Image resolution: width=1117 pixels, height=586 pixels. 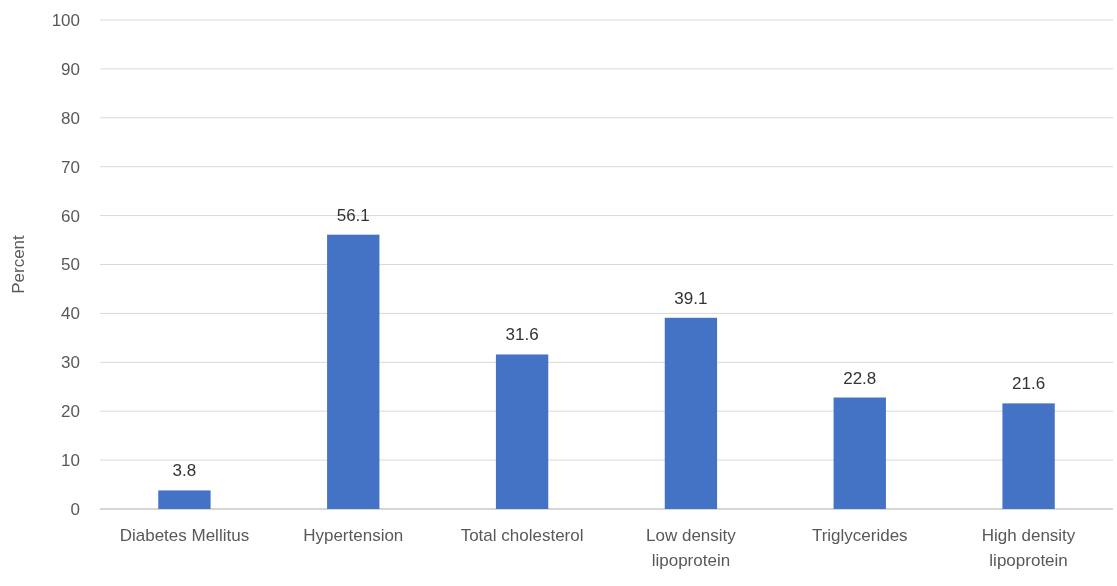 What do you see at coordinates (353, 535) in the screenshot?
I see `x-tick-label: Hypertension` at bounding box center [353, 535].